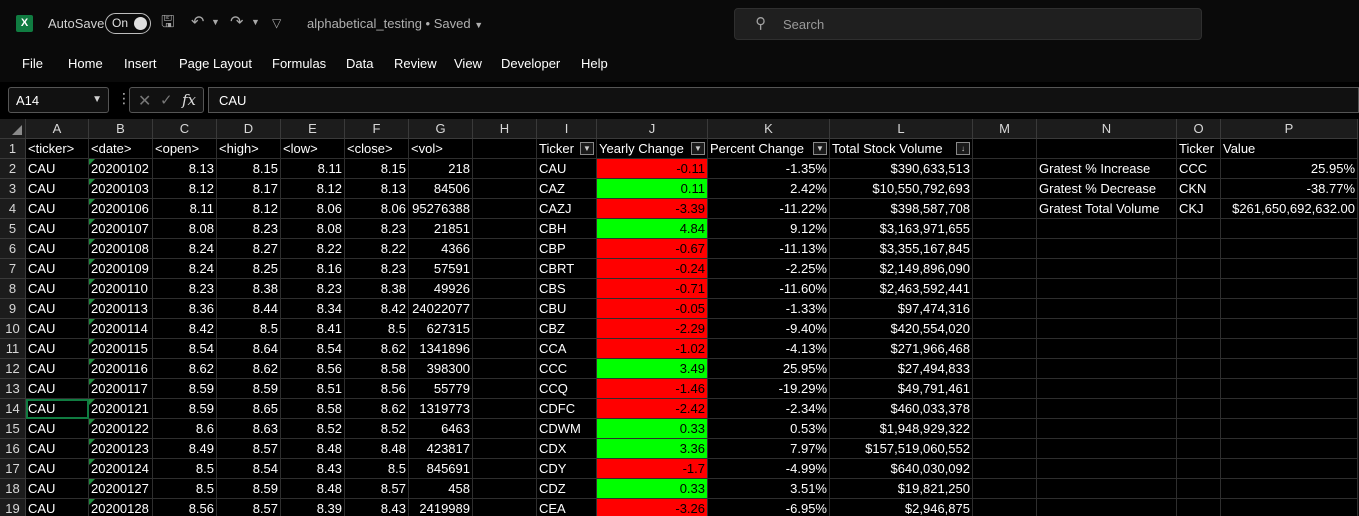 The height and width of the screenshot is (516, 1359). I want to click on name-box: A14 ▼, so click(58, 100).